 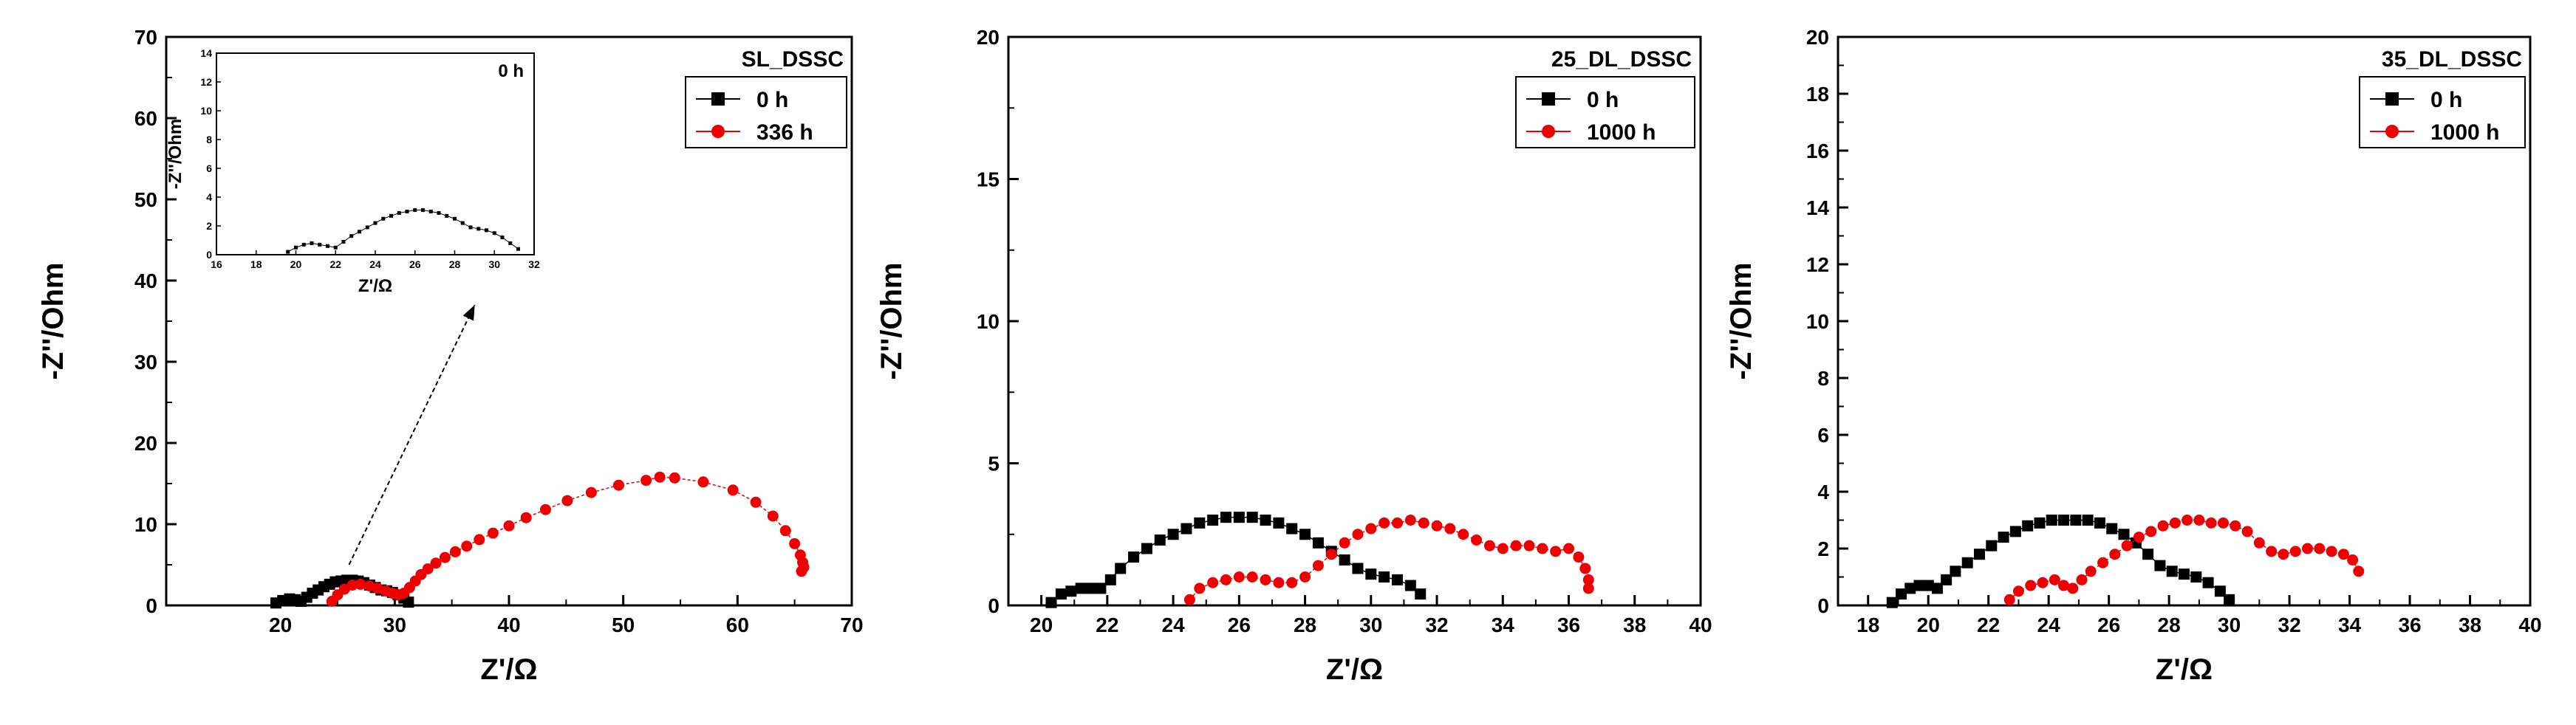 What do you see at coordinates (2289, 625) in the screenshot?
I see `x-tick-label: 32` at bounding box center [2289, 625].